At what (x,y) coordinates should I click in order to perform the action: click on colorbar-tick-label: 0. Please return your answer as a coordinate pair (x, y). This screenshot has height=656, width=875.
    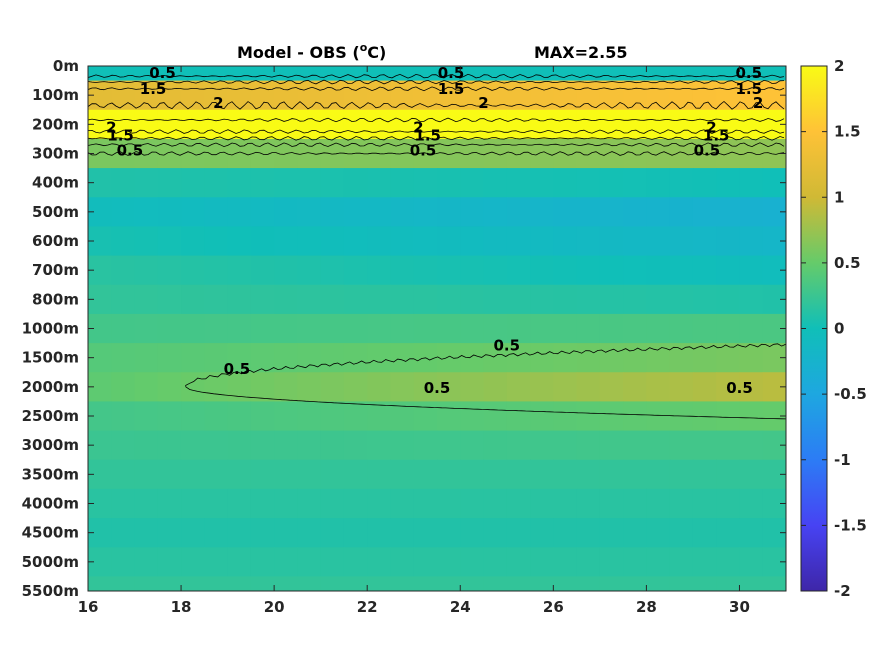
    Looking at the image, I should click on (839, 329).